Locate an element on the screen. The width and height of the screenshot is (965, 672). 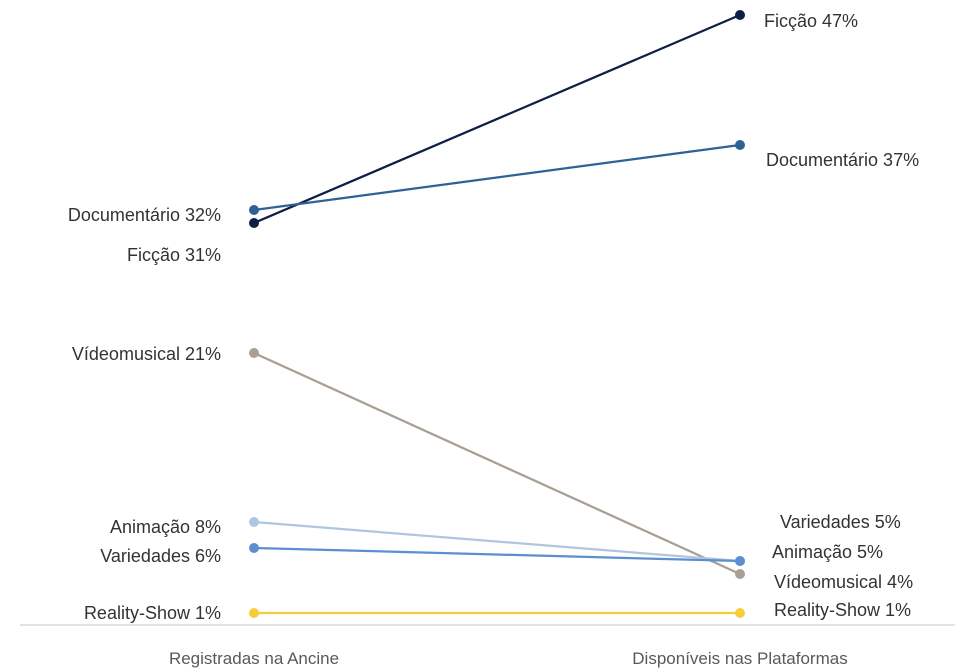
data-label-ficcao-start: Ficção 31% is located at coordinates (174, 255).